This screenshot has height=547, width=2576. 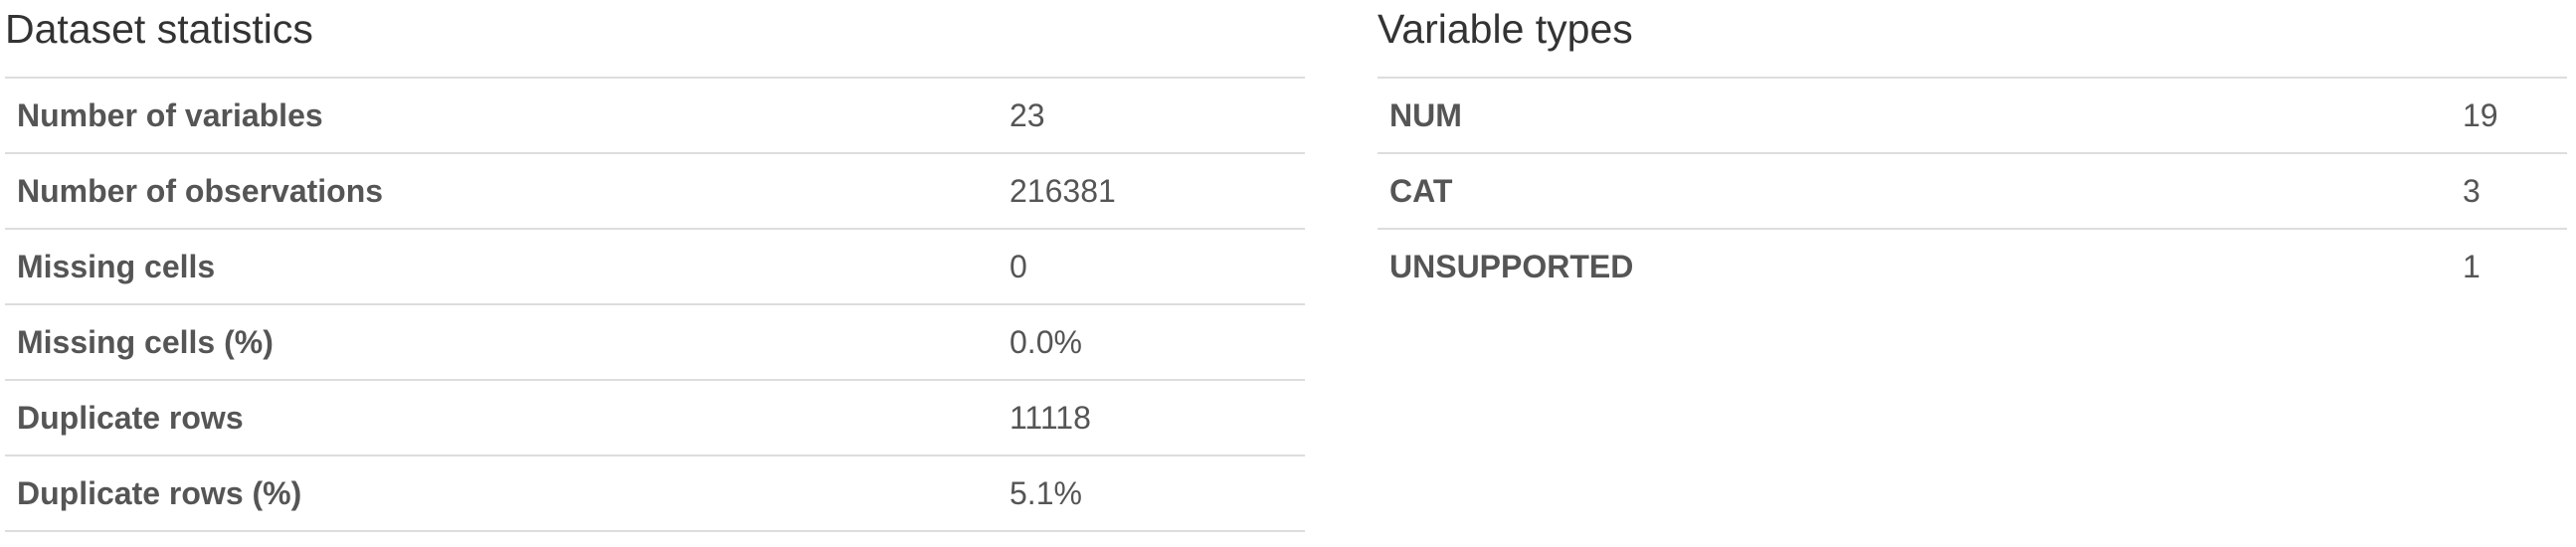 I want to click on row-label: Duplicate rows (%), so click(x=159, y=493).